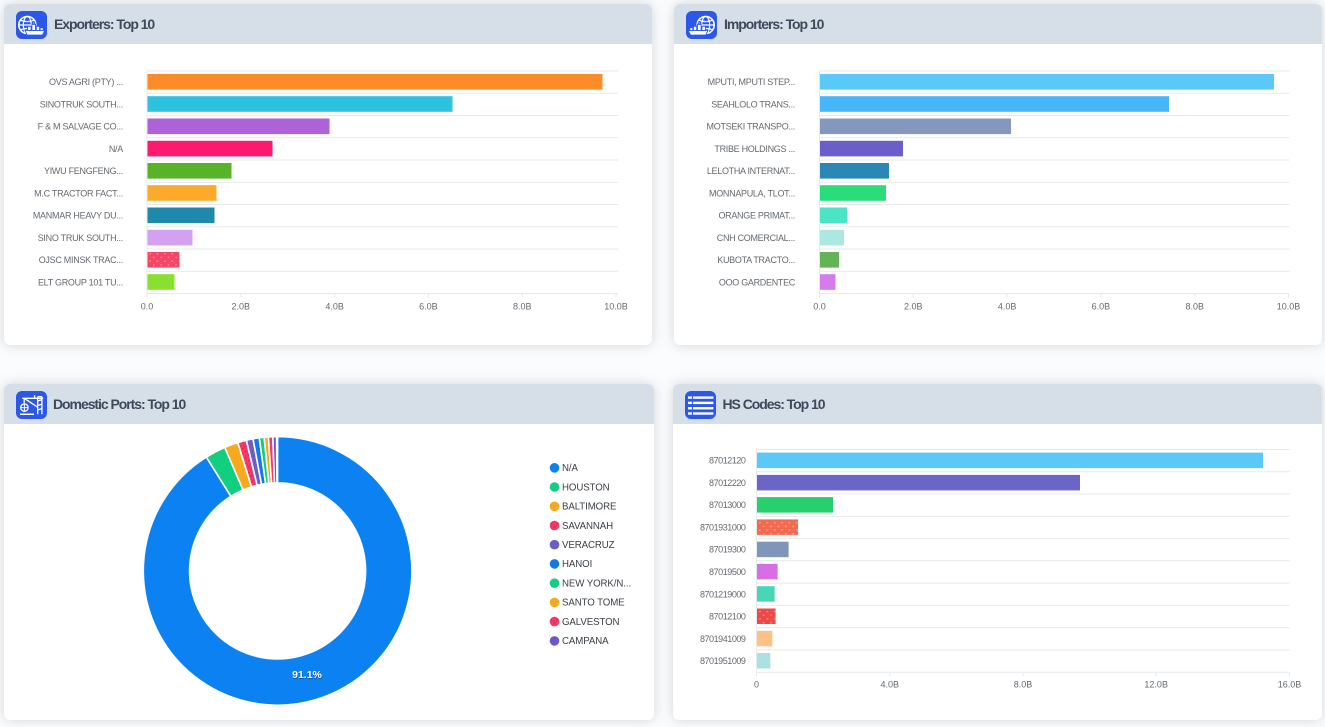  I want to click on svg-text: 0, so click(755, 684).